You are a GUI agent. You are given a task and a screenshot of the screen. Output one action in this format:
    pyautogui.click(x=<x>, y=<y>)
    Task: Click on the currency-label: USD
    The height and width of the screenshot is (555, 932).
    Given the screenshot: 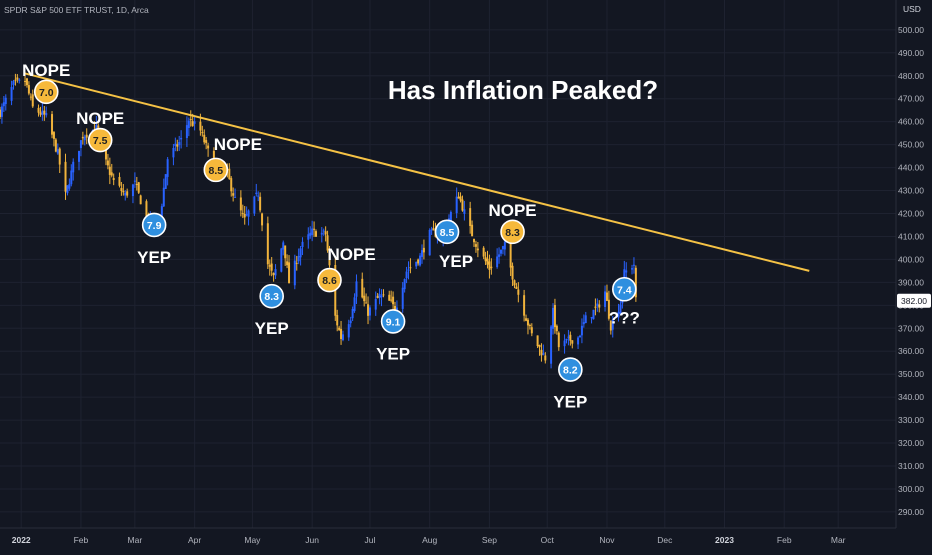 What is the action you would take?
    pyautogui.click(x=912, y=9)
    